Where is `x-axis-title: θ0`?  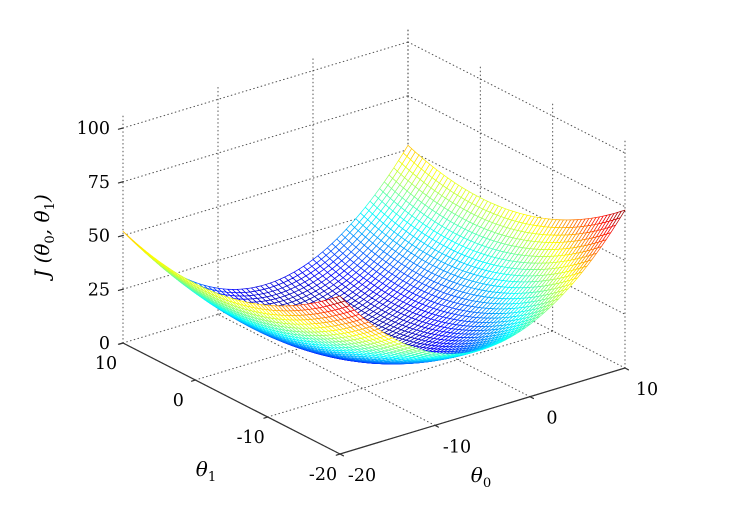 x-axis-title: θ0 is located at coordinates (481, 477).